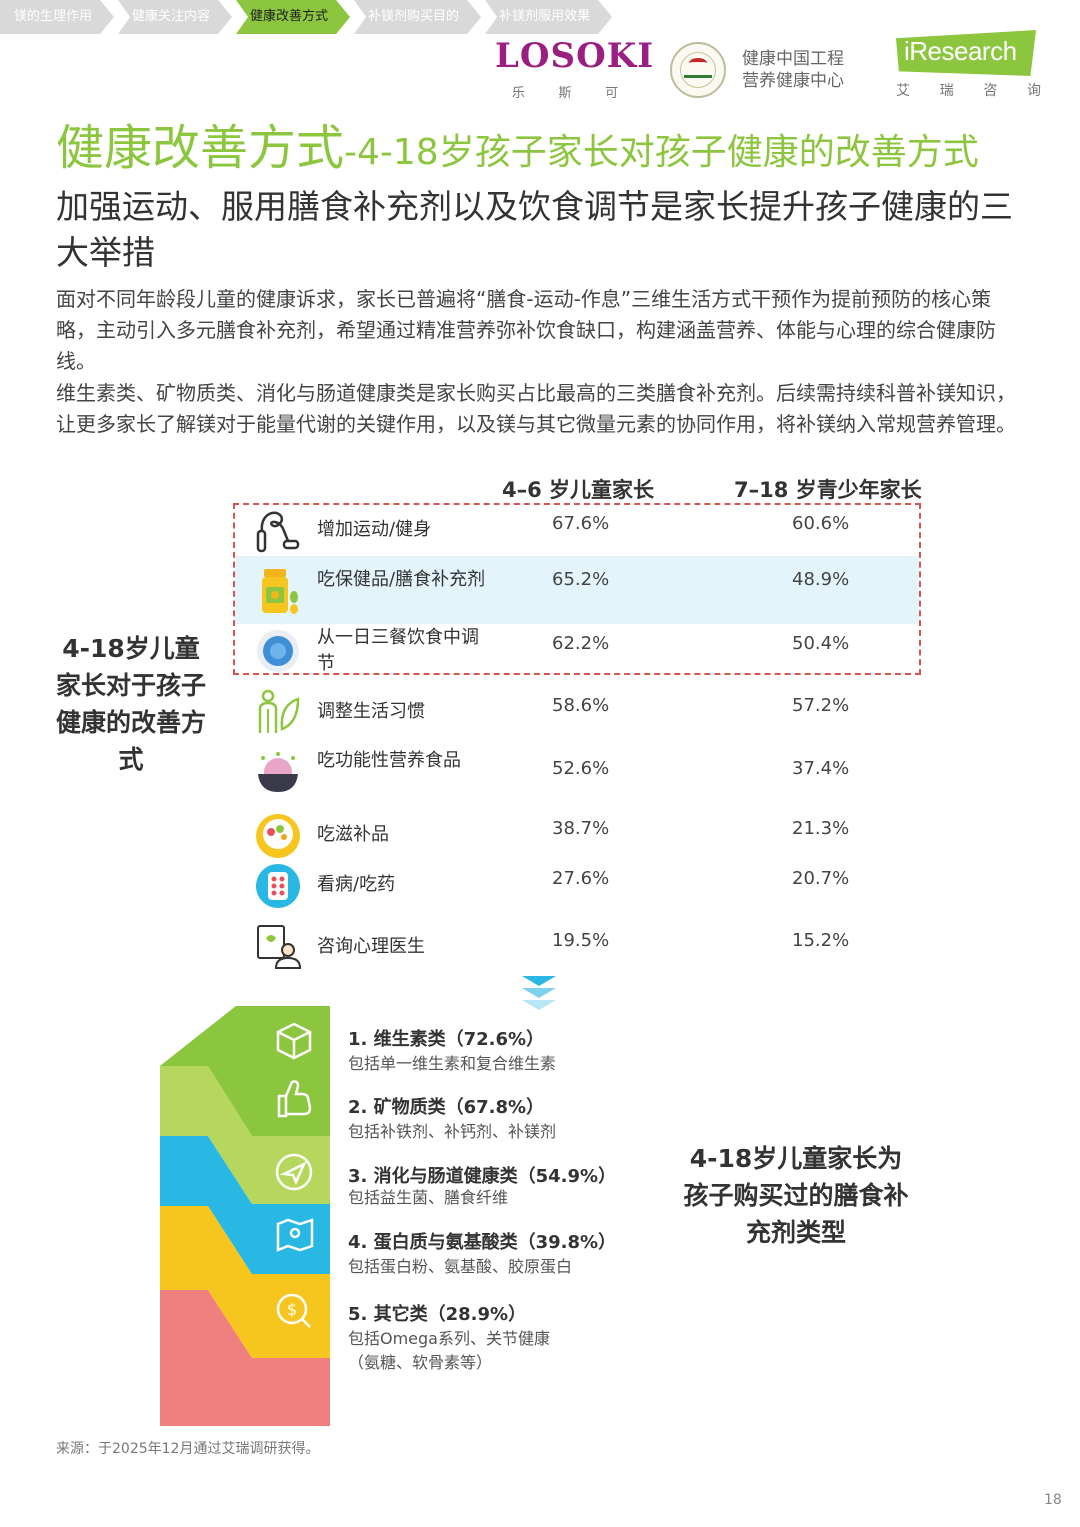 This screenshot has height=1527, width=1080. I want to click on iresearch-logo-badge, so click(966, 53).